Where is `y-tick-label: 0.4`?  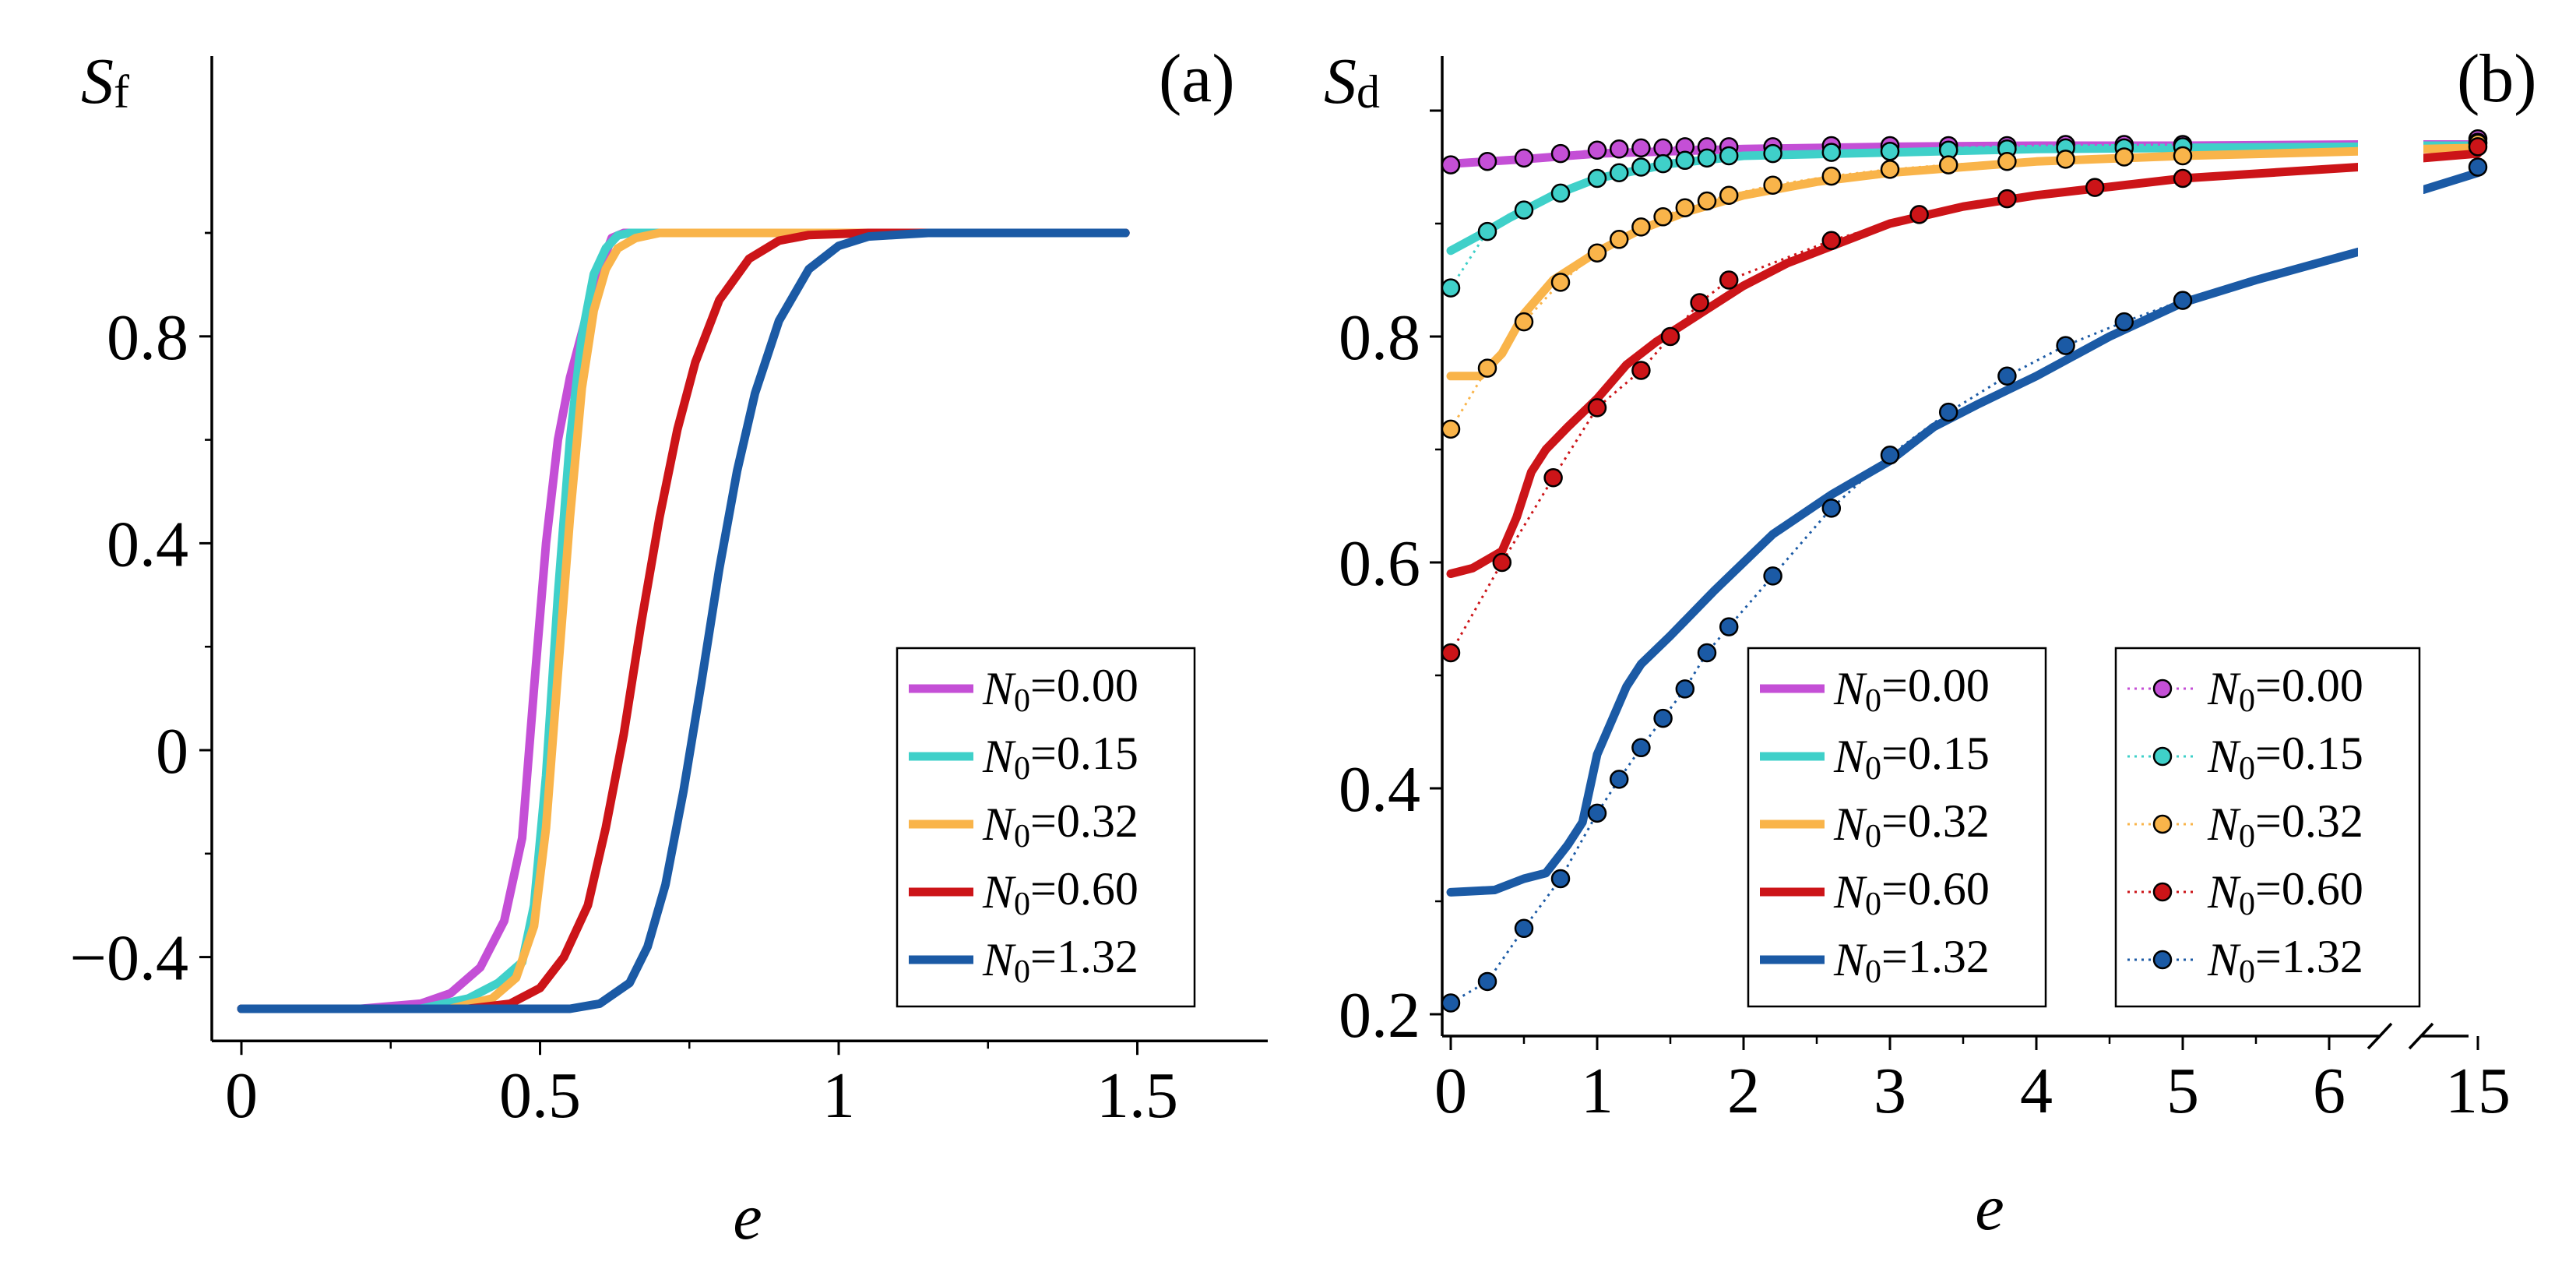
y-tick-label: 0.4 is located at coordinates (147, 544).